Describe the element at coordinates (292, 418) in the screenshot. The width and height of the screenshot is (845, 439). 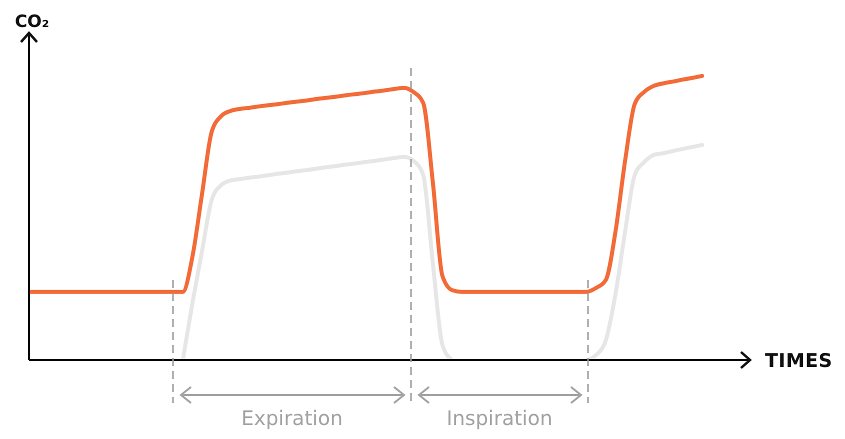
I see `text: Expiration` at that location.